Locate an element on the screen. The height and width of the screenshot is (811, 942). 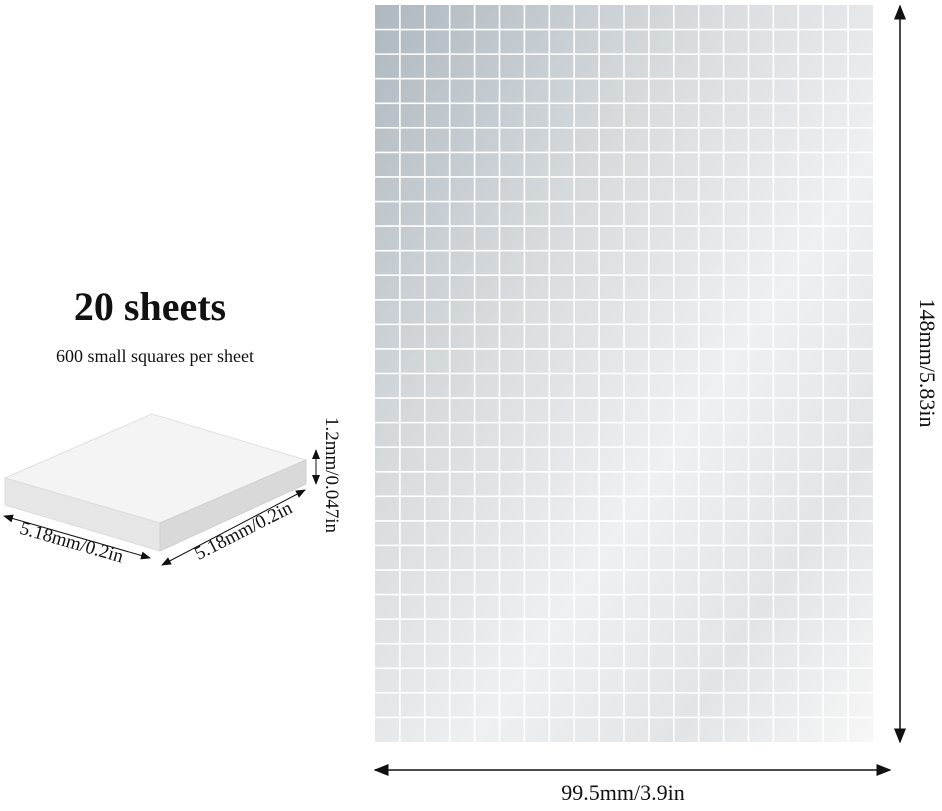
sheet-width-label: 99.5mm/3.9in is located at coordinates (622, 792).